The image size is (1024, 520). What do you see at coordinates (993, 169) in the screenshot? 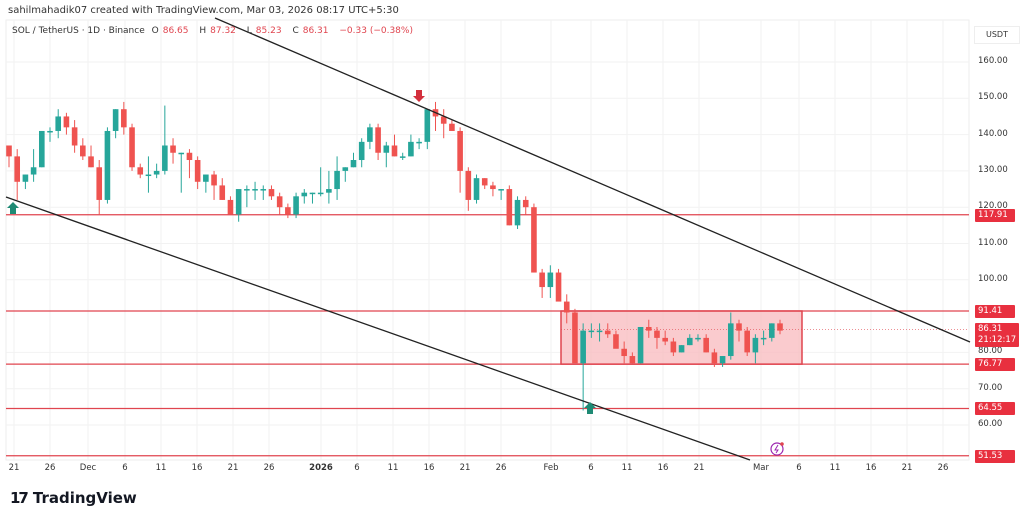
I see `price-tick: 130.00` at bounding box center [993, 169].